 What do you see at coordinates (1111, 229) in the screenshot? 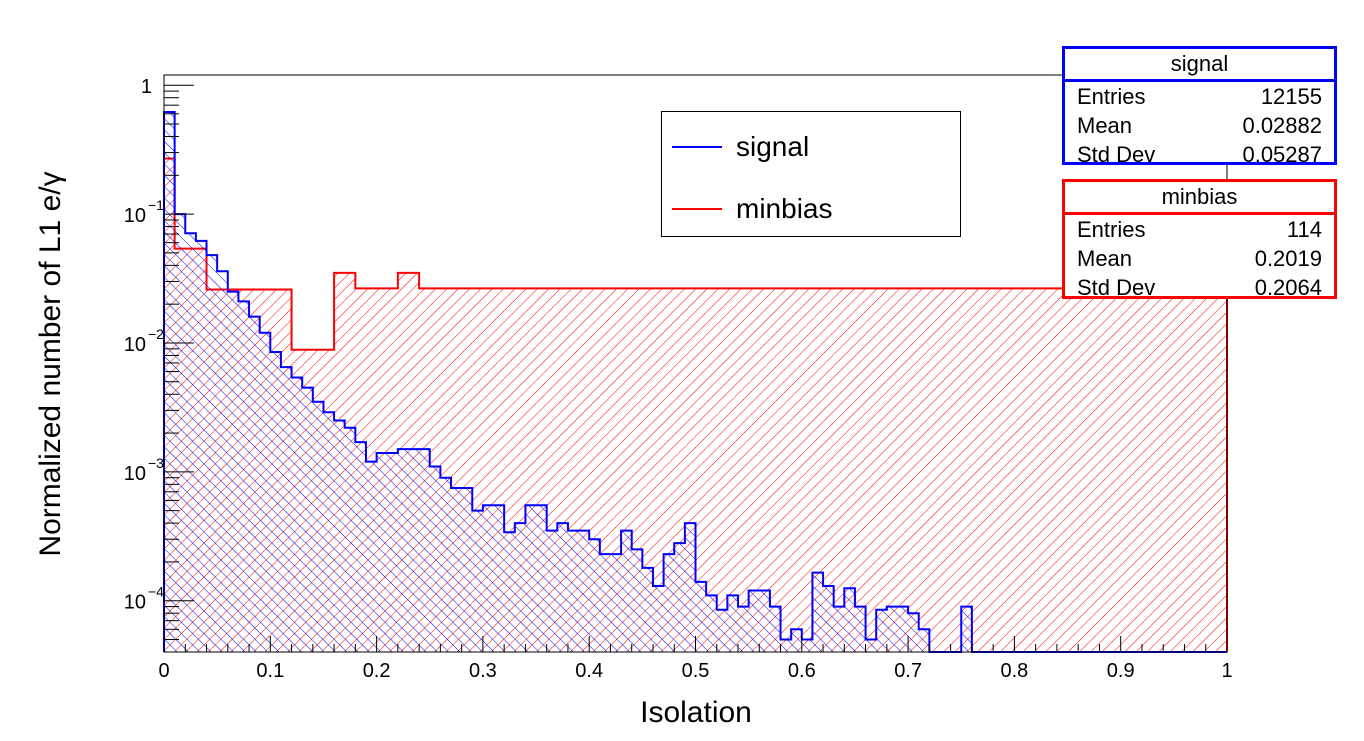
I see `stats-label: Entries` at bounding box center [1111, 229].